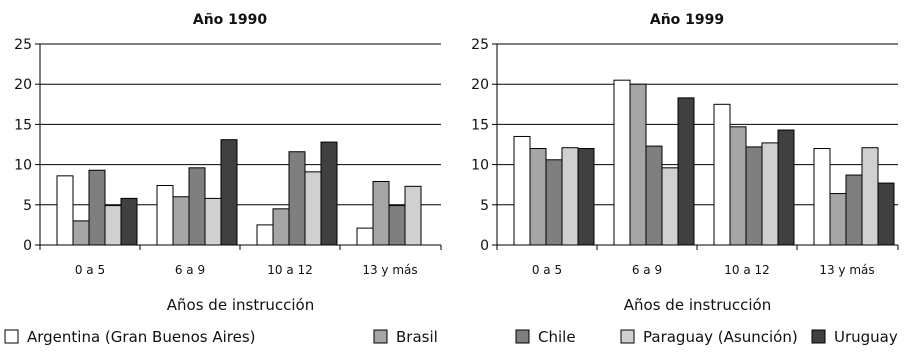 The image size is (911, 359). I want to click on legend-entry-brasil: Brasil, so click(417, 337).